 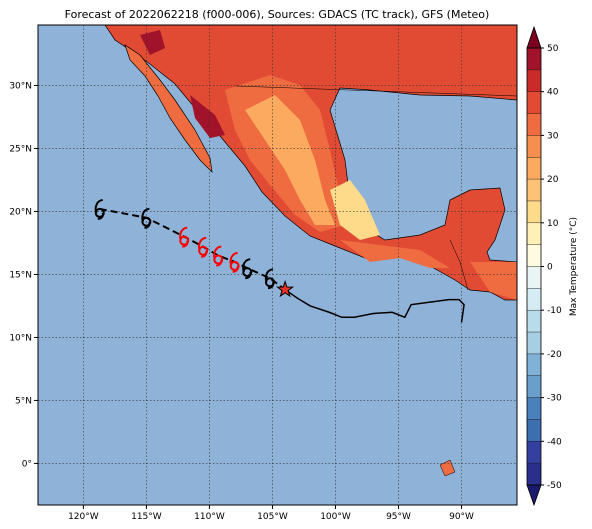 I want to click on y-tick-label: 25°N, so click(x=20, y=149).